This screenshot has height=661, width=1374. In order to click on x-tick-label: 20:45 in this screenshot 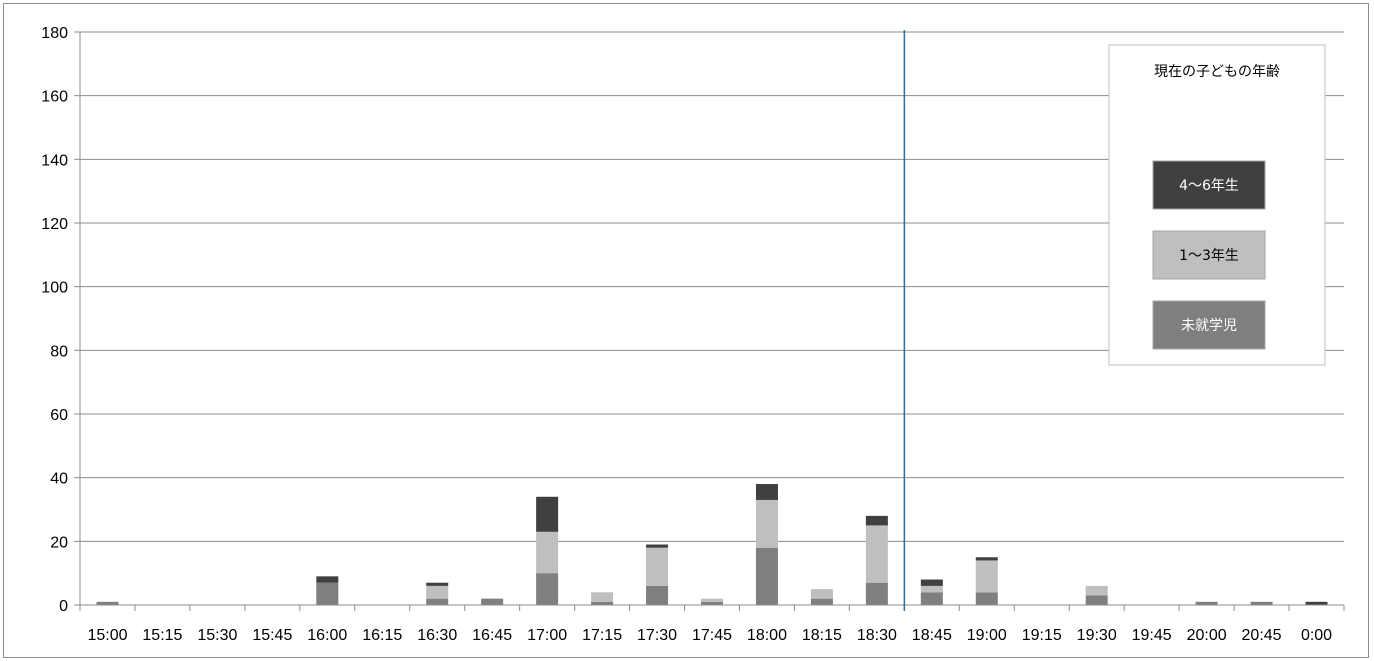, I will do `click(1262, 635)`.